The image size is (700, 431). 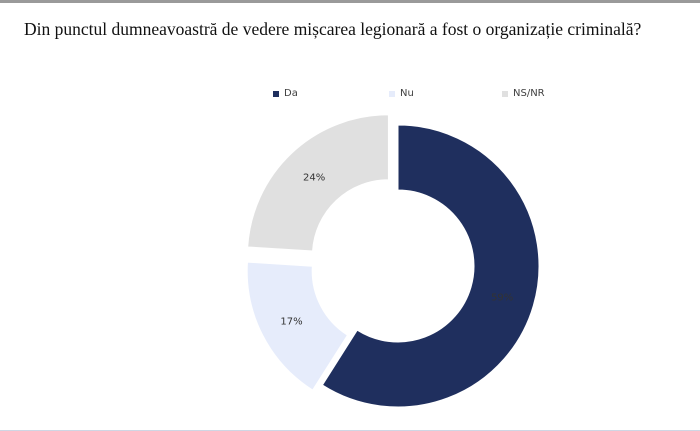 What do you see at coordinates (350, 1) in the screenshot?
I see `top-rule` at bounding box center [350, 1].